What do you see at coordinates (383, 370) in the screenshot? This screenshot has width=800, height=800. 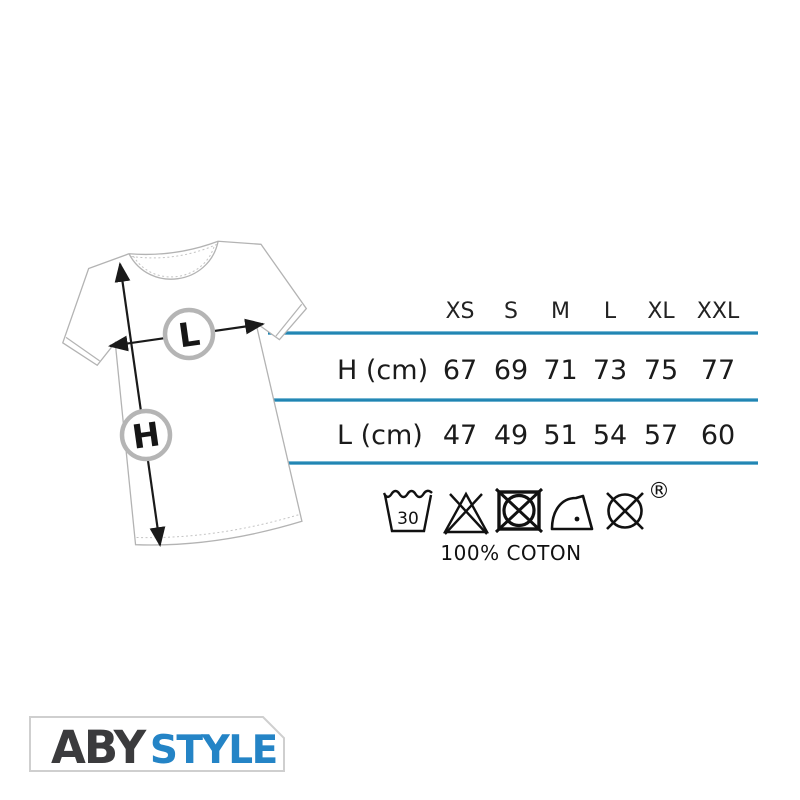 I see `row-label-height: H (cm)` at bounding box center [383, 370].